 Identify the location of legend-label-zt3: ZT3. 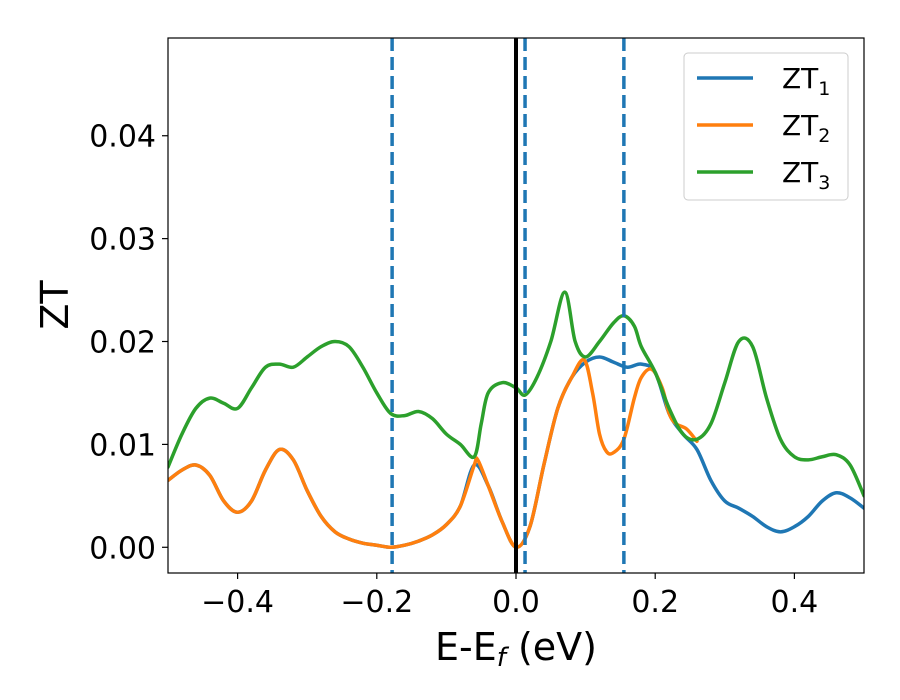
(806, 175).